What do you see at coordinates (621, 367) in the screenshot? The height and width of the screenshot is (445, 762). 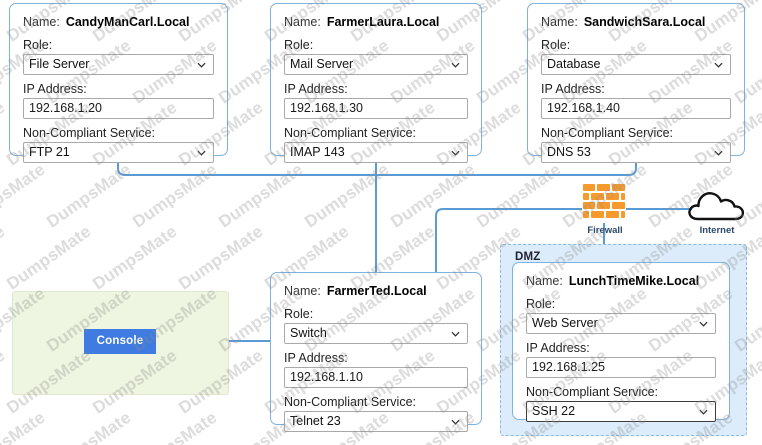 I see `ip-input: 192.168.1.25` at bounding box center [621, 367].